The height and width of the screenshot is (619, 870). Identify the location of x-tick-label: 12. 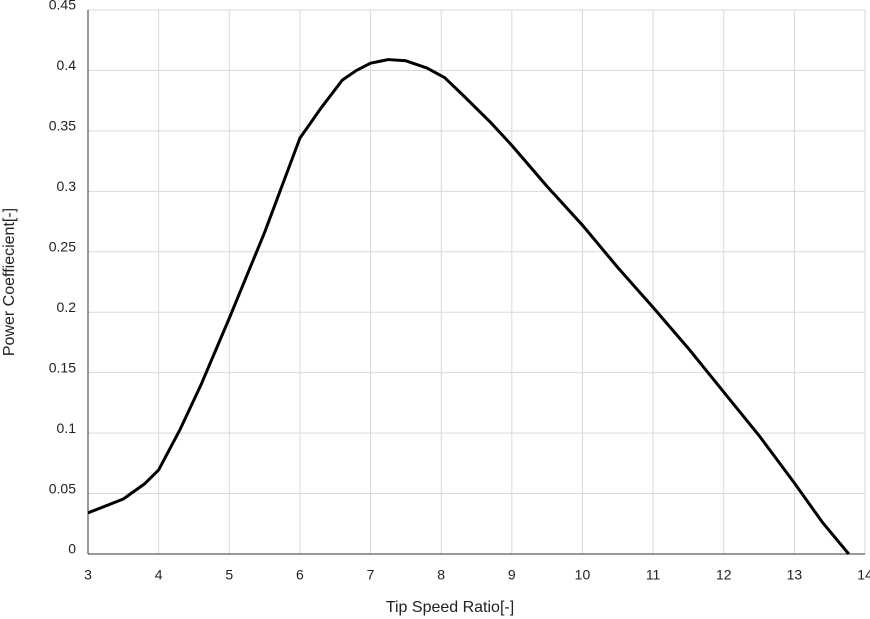
(724, 575).